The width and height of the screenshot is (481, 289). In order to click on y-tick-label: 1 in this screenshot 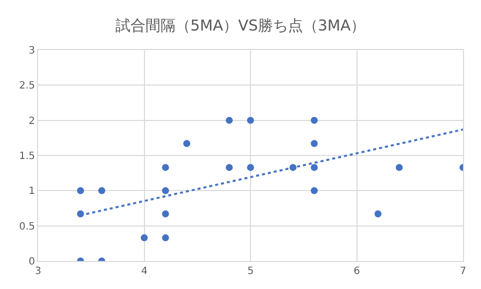, I will do `click(31, 192)`.